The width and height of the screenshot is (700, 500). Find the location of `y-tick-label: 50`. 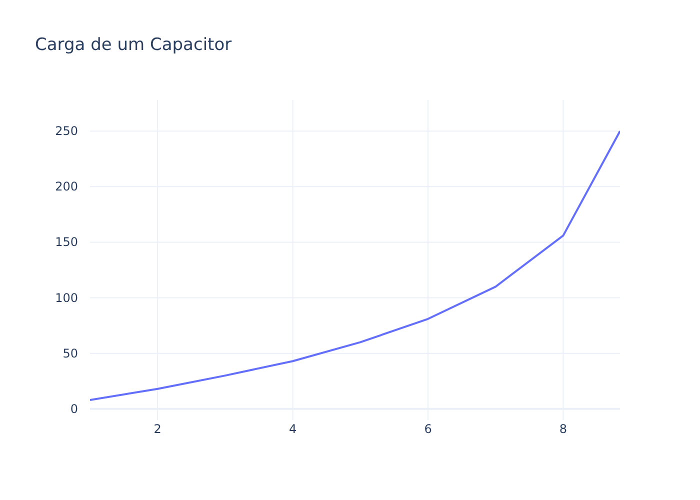

y-tick-label: 50 is located at coordinates (70, 353).